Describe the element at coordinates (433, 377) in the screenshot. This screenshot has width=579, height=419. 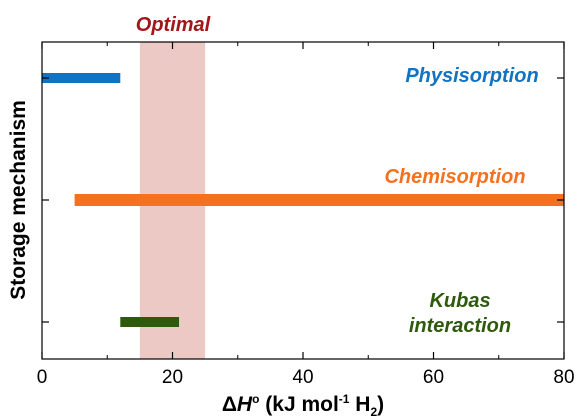
I see `x-tick-label: 60` at that location.